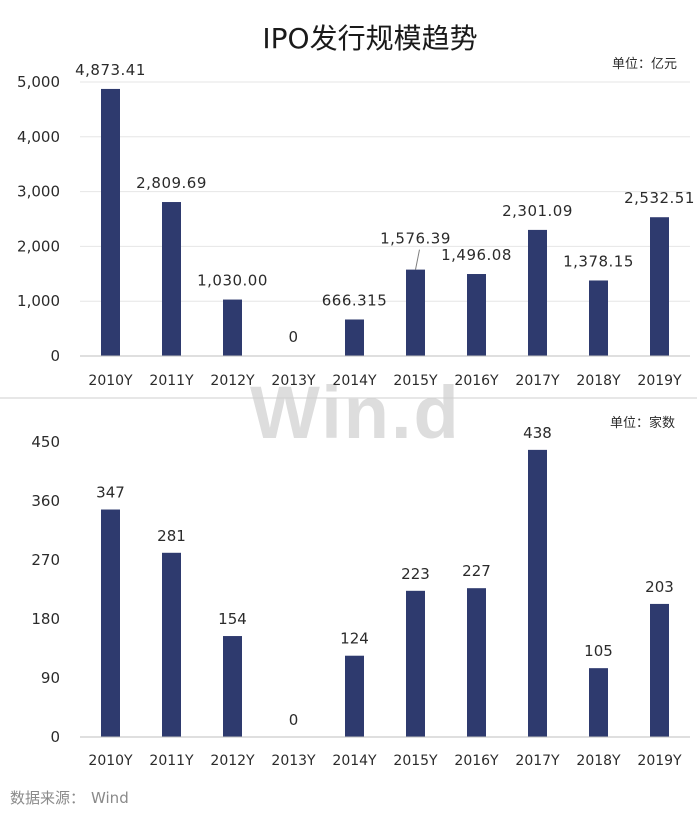 The height and width of the screenshot is (815, 697). What do you see at coordinates (38, 301) in the screenshot?
I see `y-tick-label: 1,000` at bounding box center [38, 301].